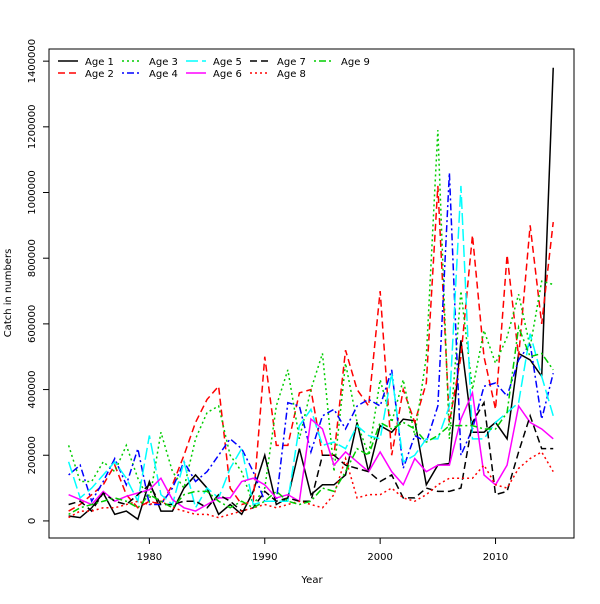 The width and height of the screenshot is (600, 604). I want to click on x-tick-label: 1980, so click(149, 557).